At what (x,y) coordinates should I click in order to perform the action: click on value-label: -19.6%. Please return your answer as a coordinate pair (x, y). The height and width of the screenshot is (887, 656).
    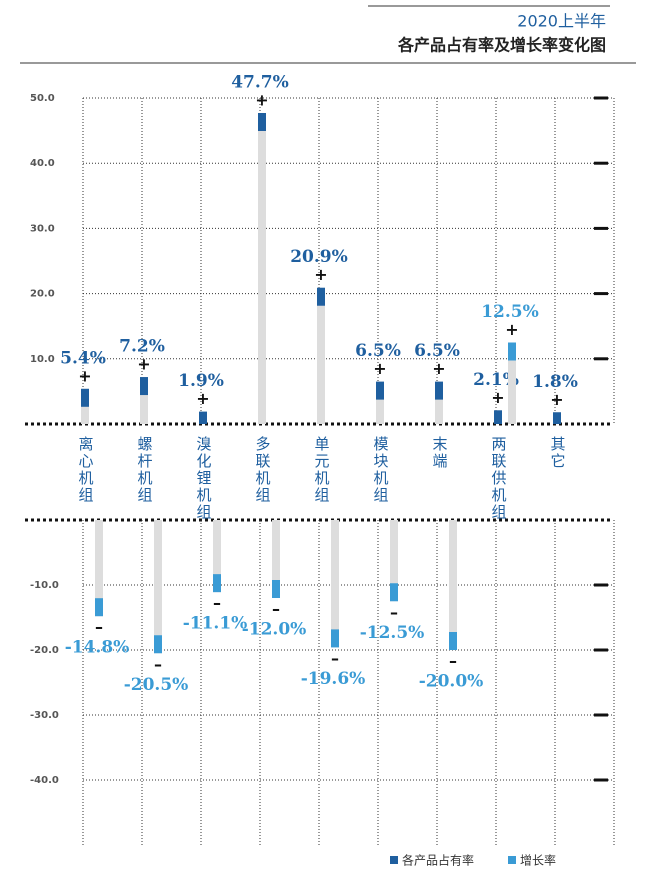
    Looking at the image, I should click on (333, 679).